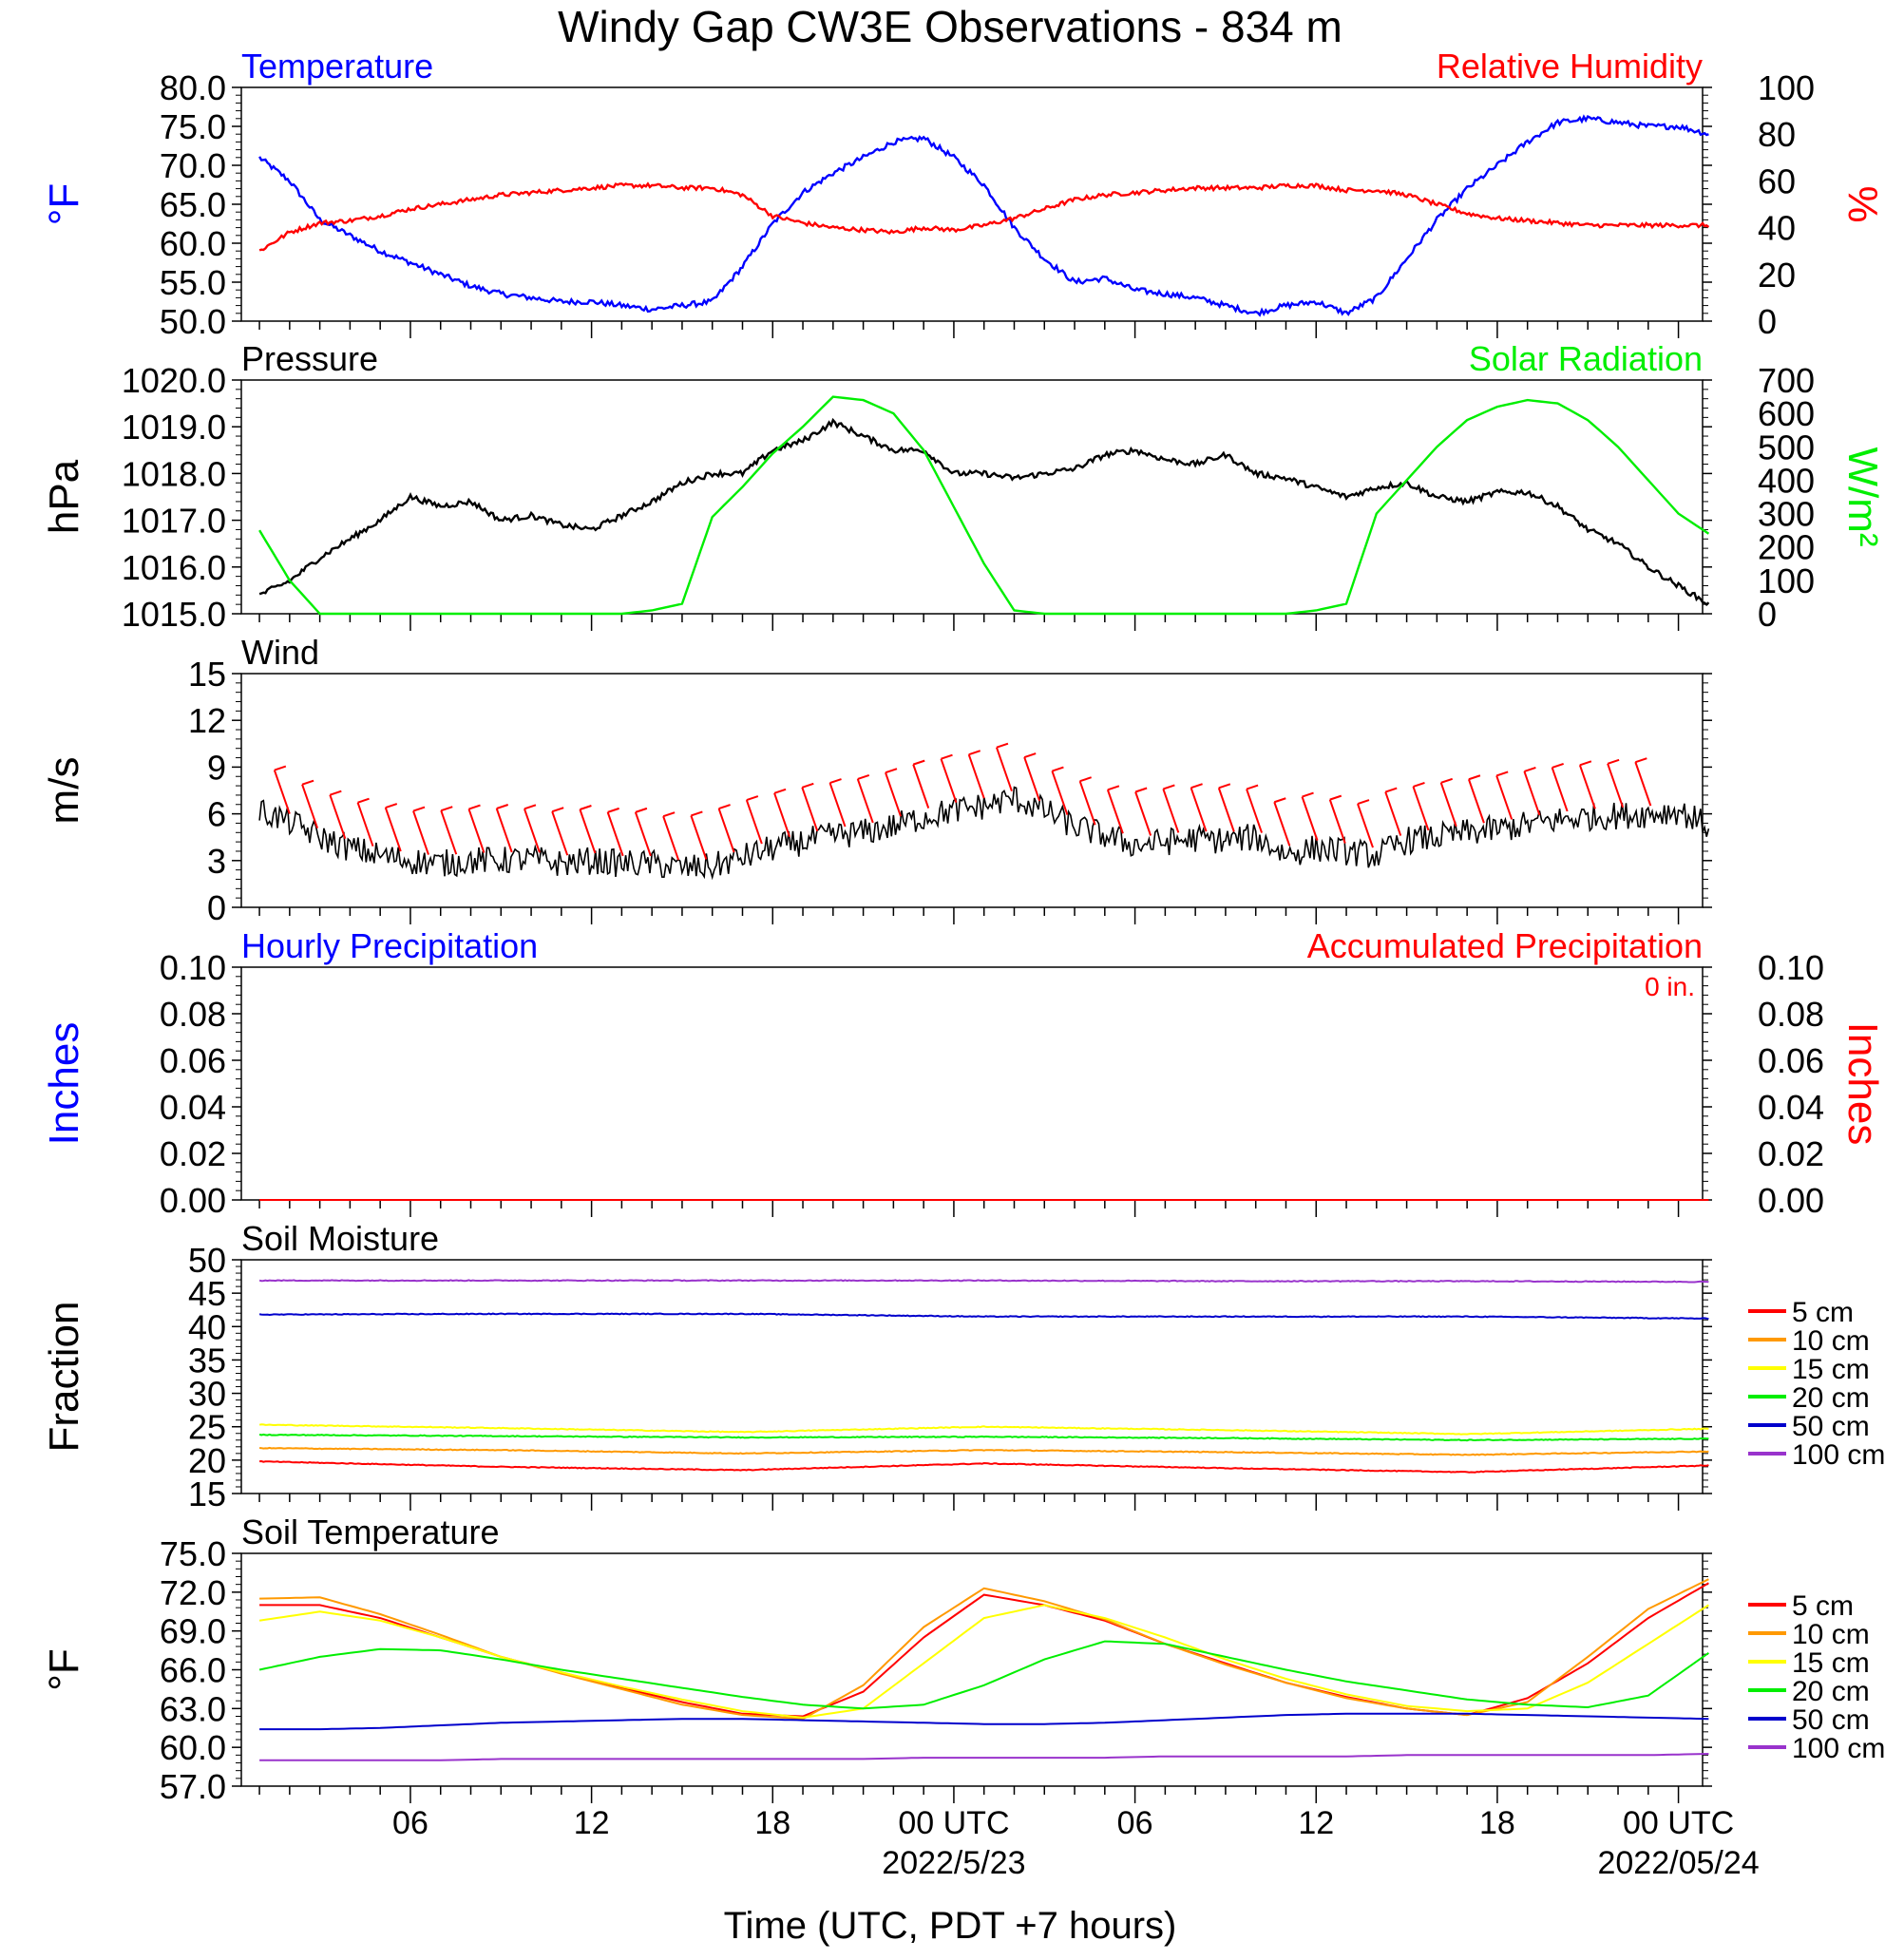 The image size is (1904, 1960). Describe the element at coordinates (983, 1429) in the screenshot. I see `series-line-15-cm` at that location.